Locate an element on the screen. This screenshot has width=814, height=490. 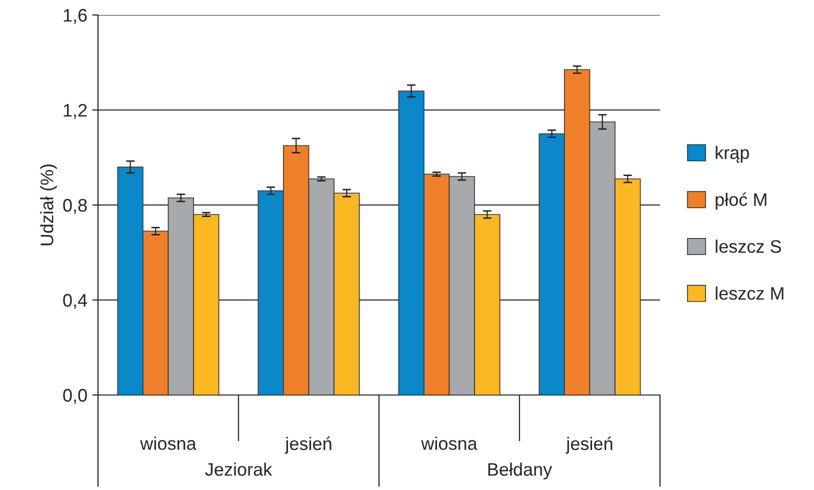
y-tick-label: 0,4 is located at coordinates (75, 301).